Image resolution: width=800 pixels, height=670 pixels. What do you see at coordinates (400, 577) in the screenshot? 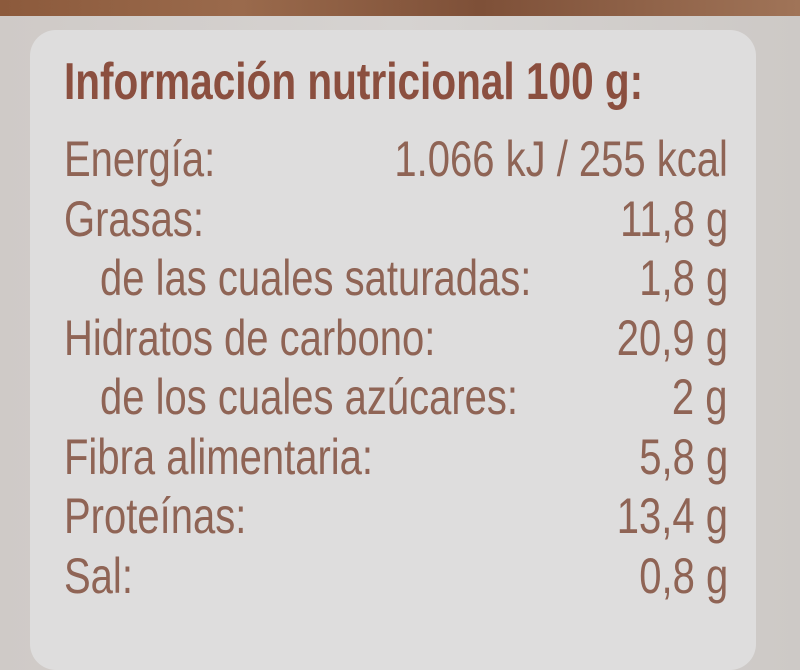
I see `nutrition-row: Sal: 0,8 g` at bounding box center [400, 577].